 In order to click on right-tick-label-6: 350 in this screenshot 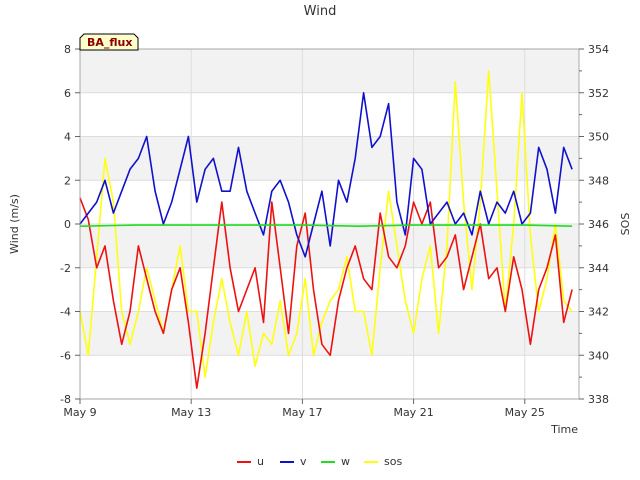, I will do `click(598, 137)`.